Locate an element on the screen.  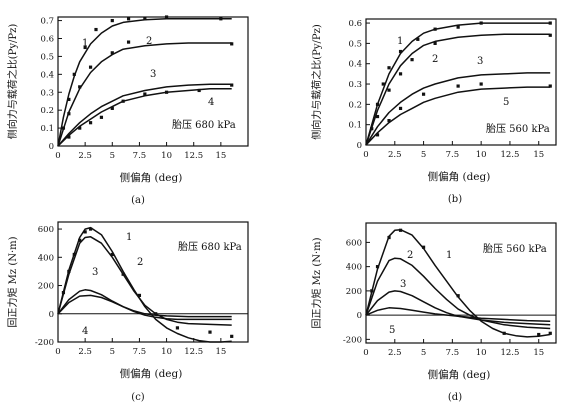
panel-caption: (b) is located at coordinates (455, 199).